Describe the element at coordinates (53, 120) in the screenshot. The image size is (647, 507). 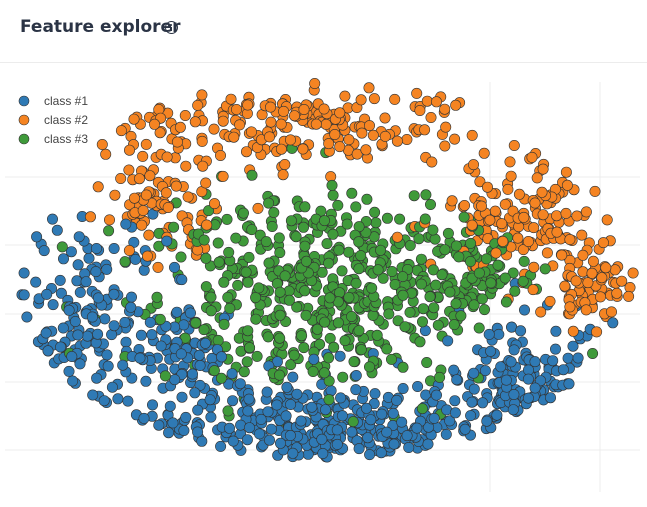
I see `legend-item-2: class #2` at that location.